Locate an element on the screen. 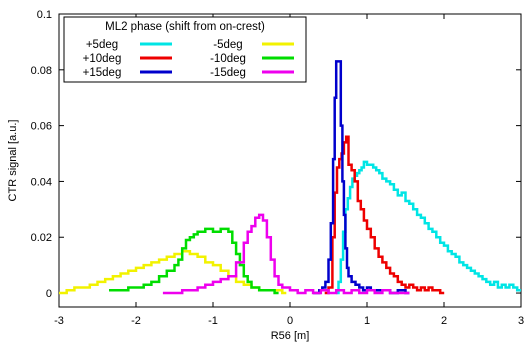 The height and width of the screenshot is (345, 525). x-tick-label: 3 is located at coordinates (521, 321).